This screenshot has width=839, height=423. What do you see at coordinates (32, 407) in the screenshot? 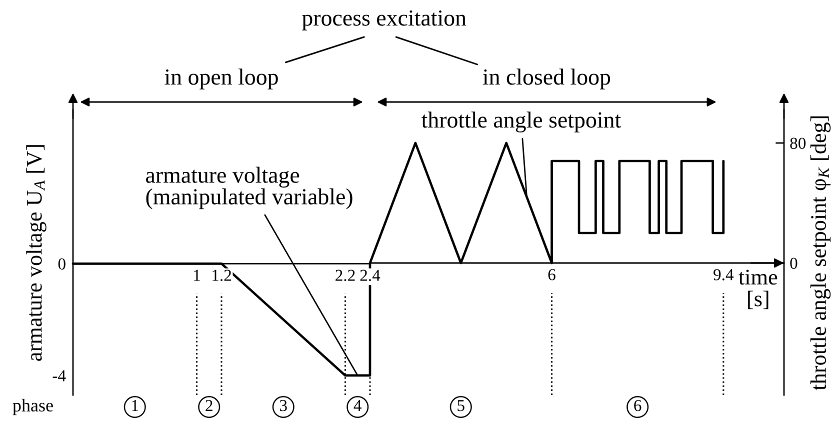
I see `text: phase` at bounding box center [32, 407].